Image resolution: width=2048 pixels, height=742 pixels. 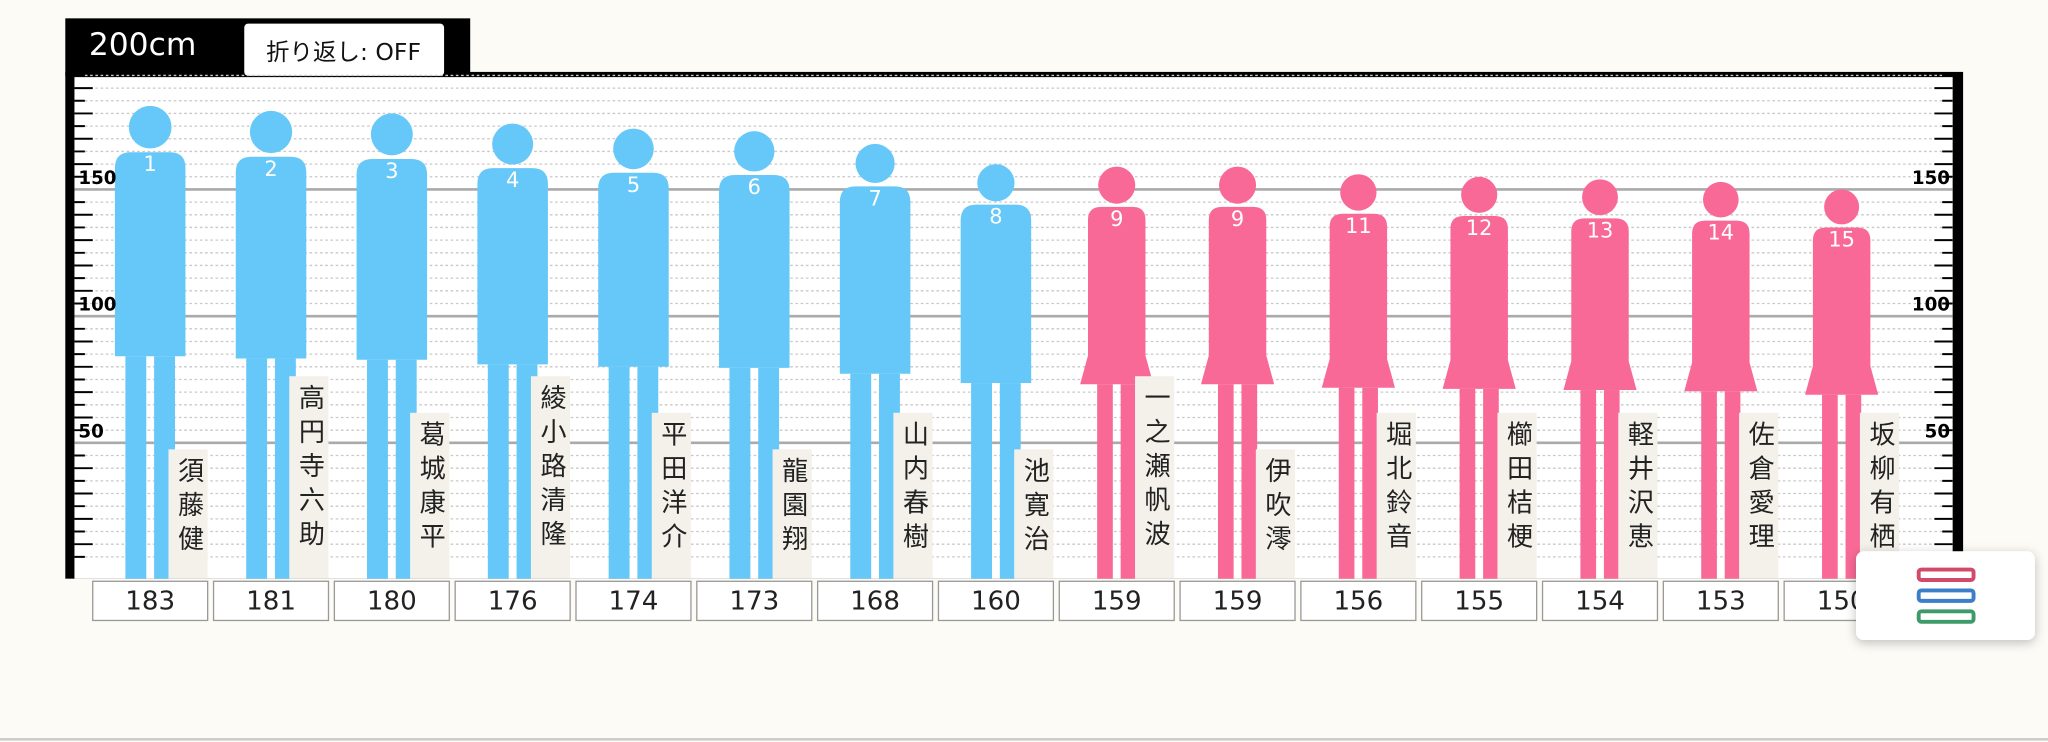 I want to click on name-label: 軽井沢恵, so click(x=1638, y=489).